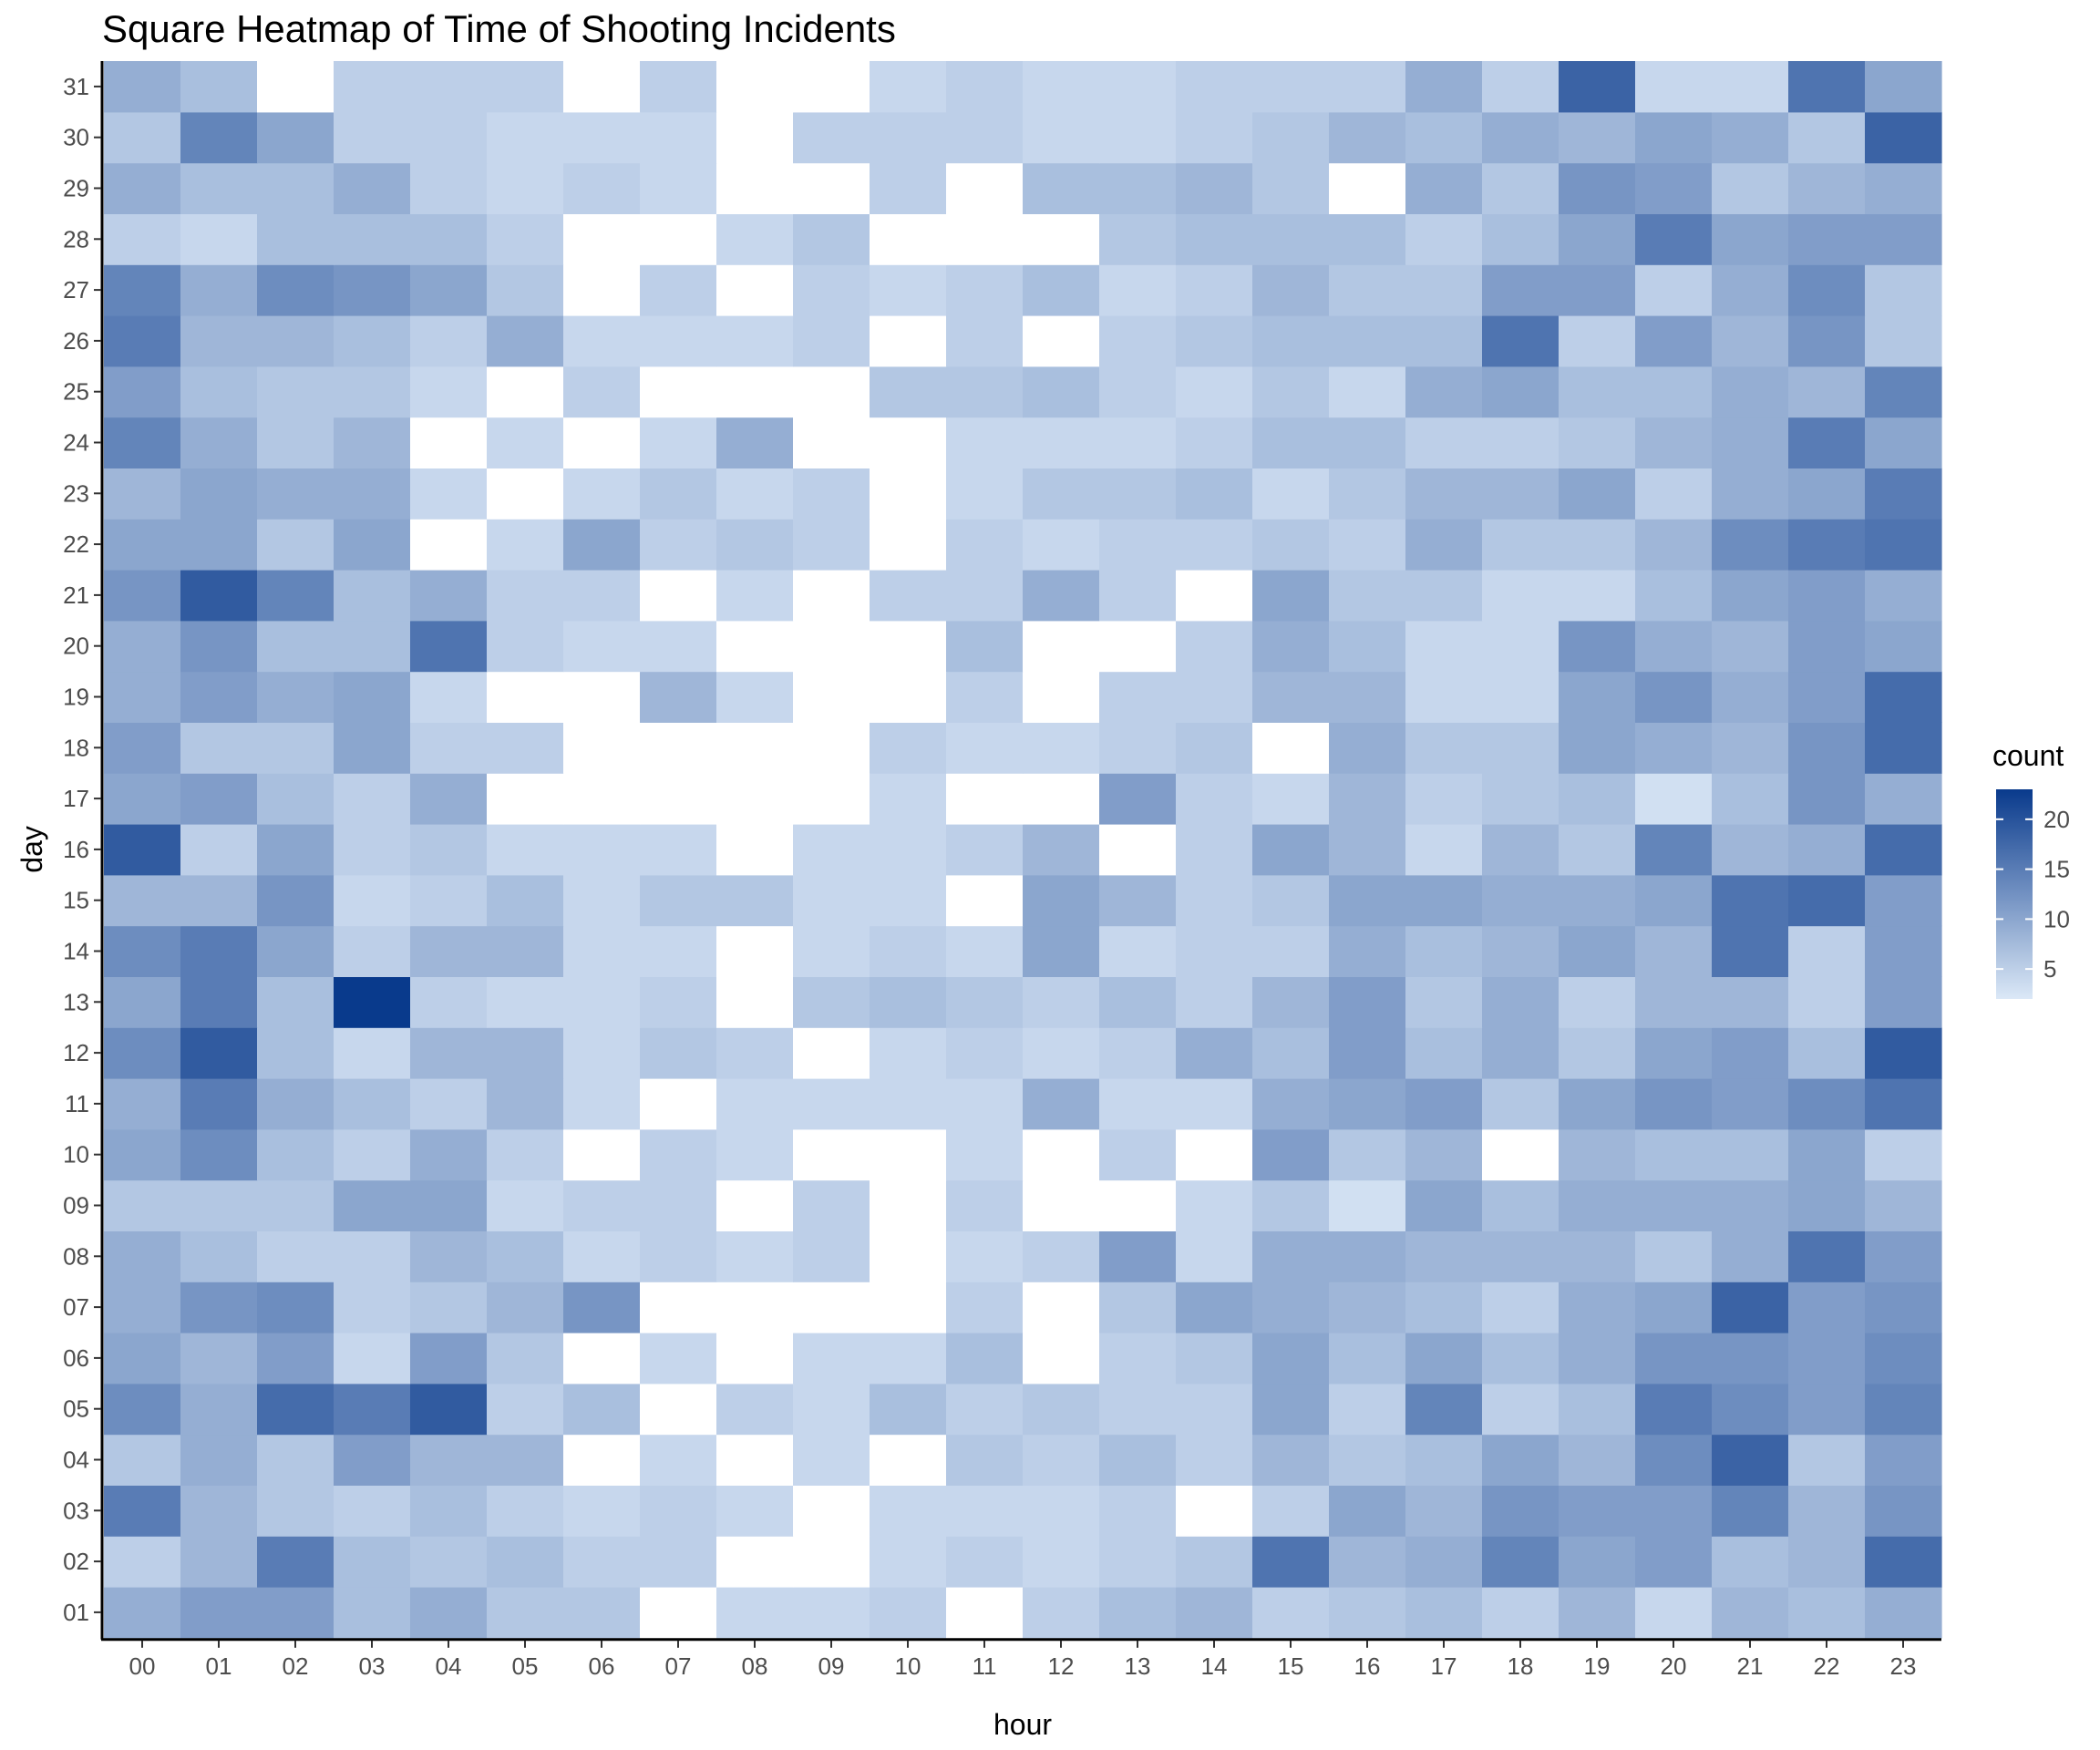 Image resolution: width=2100 pixels, height=1750 pixels. I want to click on y-tick-label: 24, so click(76, 443).